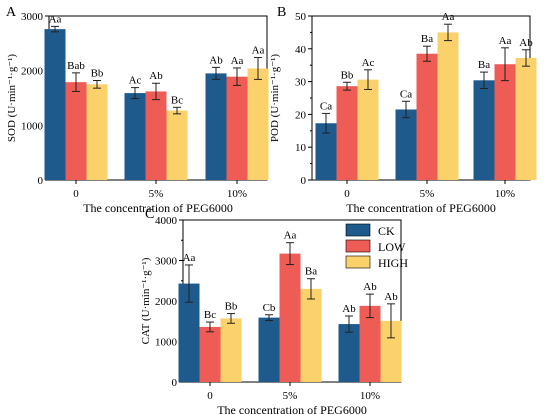 This screenshot has width=550, height=415. I want to click on legend-label-low: LOW, so click(392, 247).